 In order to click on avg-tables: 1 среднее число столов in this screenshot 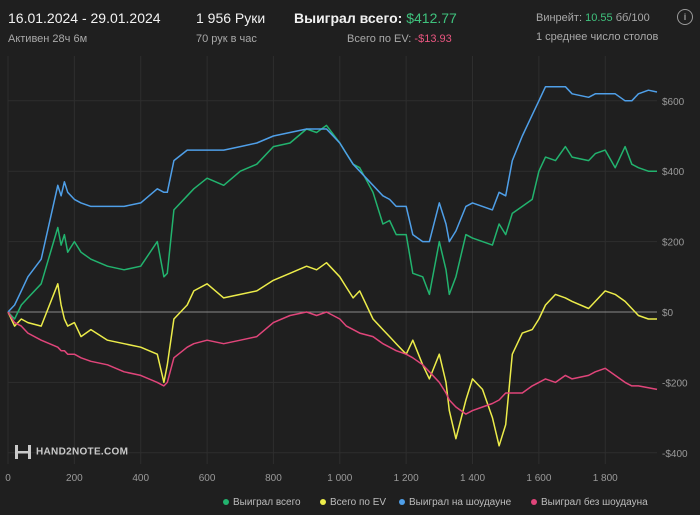, I will do `click(597, 37)`.